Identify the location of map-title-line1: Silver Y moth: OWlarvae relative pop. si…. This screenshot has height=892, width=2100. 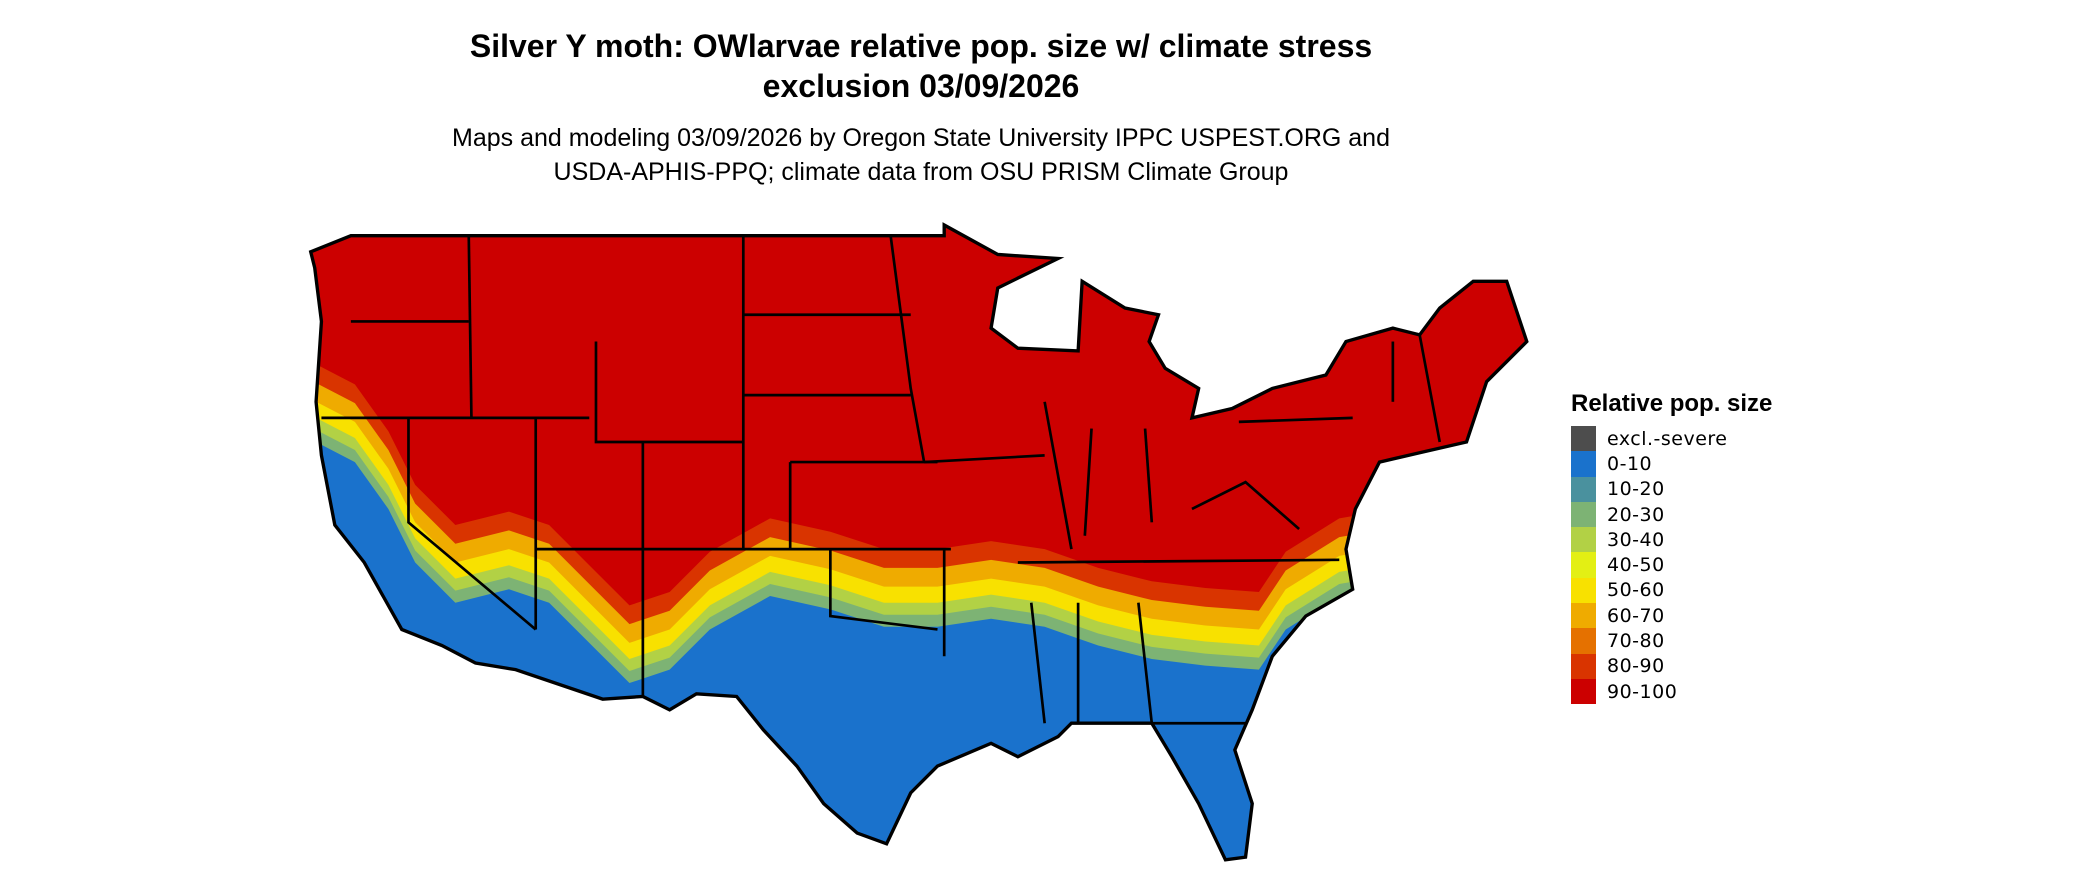
(921, 46).